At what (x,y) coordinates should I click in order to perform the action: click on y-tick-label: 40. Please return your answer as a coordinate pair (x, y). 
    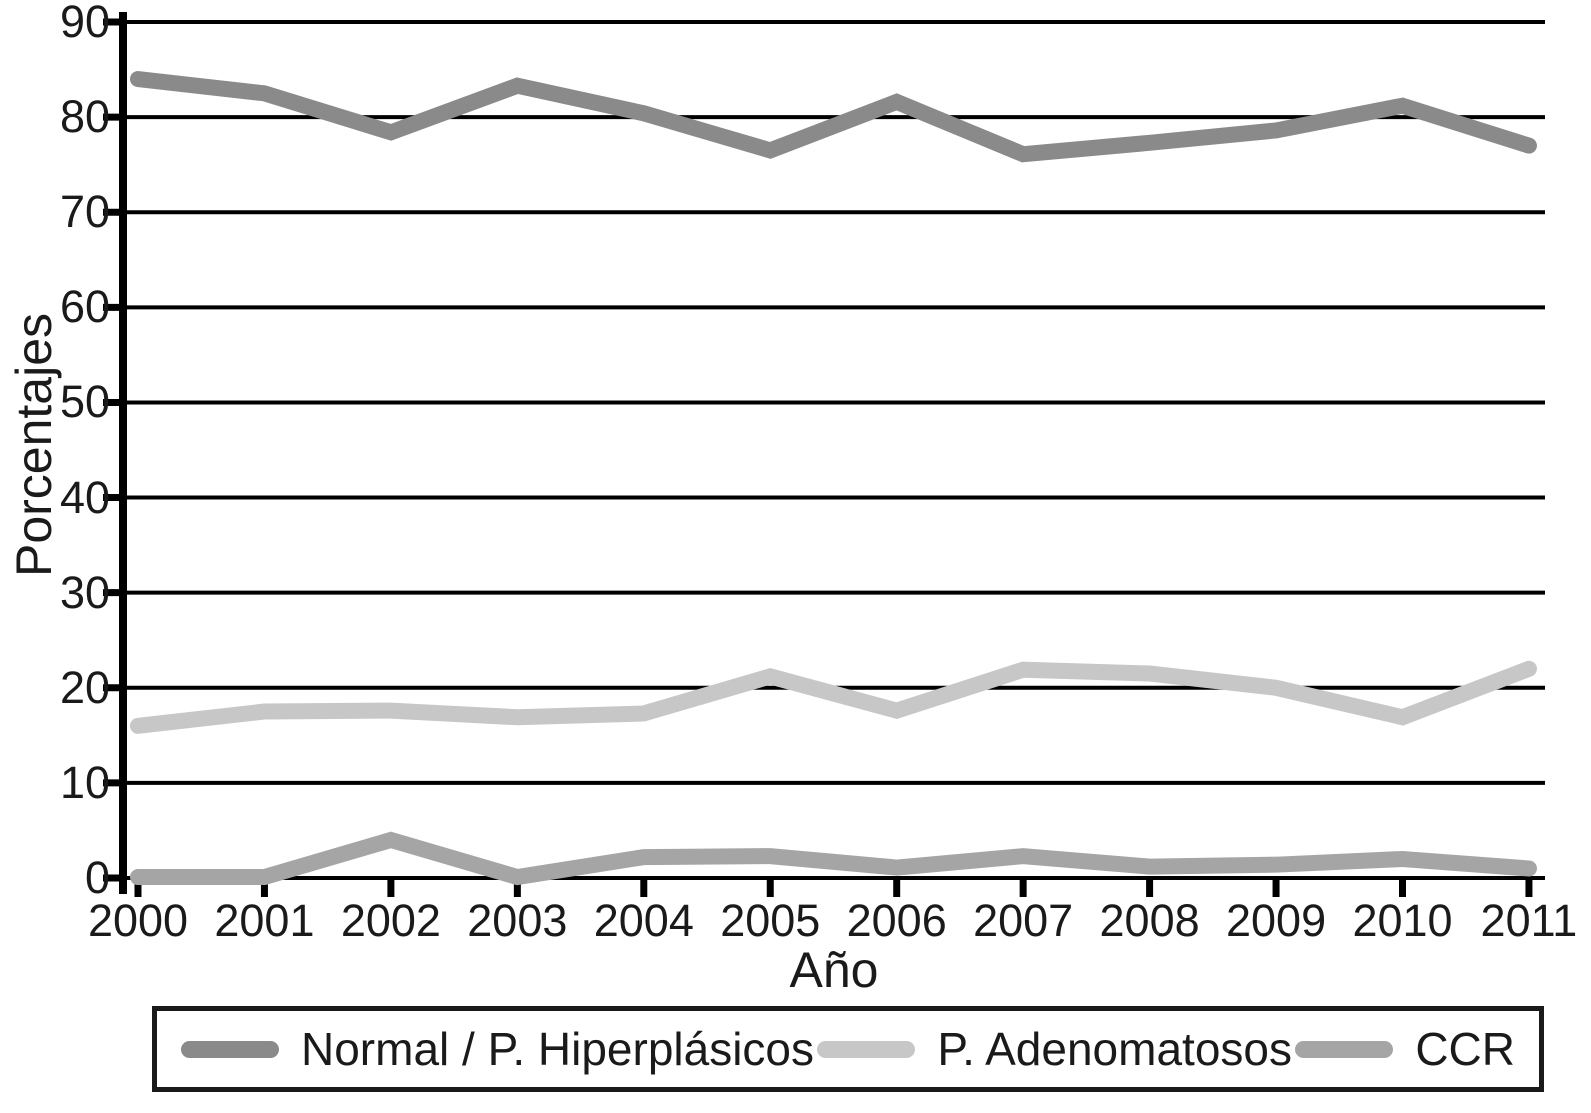
    Looking at the image, I should click on (84, 497).